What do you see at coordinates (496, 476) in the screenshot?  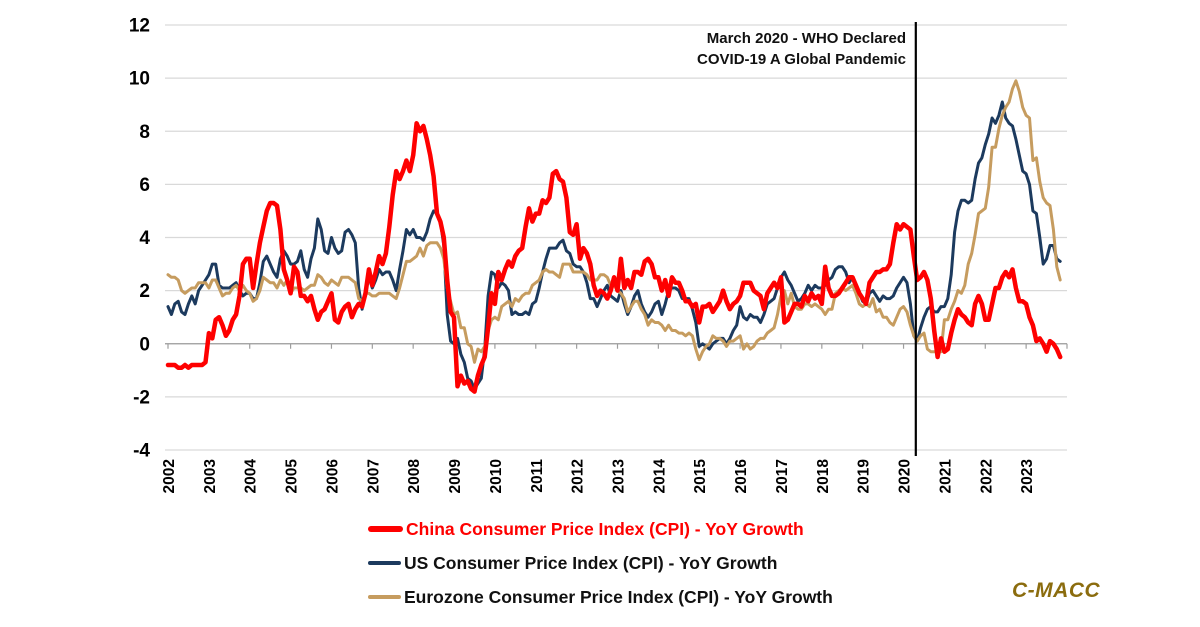 I see `x-tick-label-2010: 2010` at bounding box center [496, 476].